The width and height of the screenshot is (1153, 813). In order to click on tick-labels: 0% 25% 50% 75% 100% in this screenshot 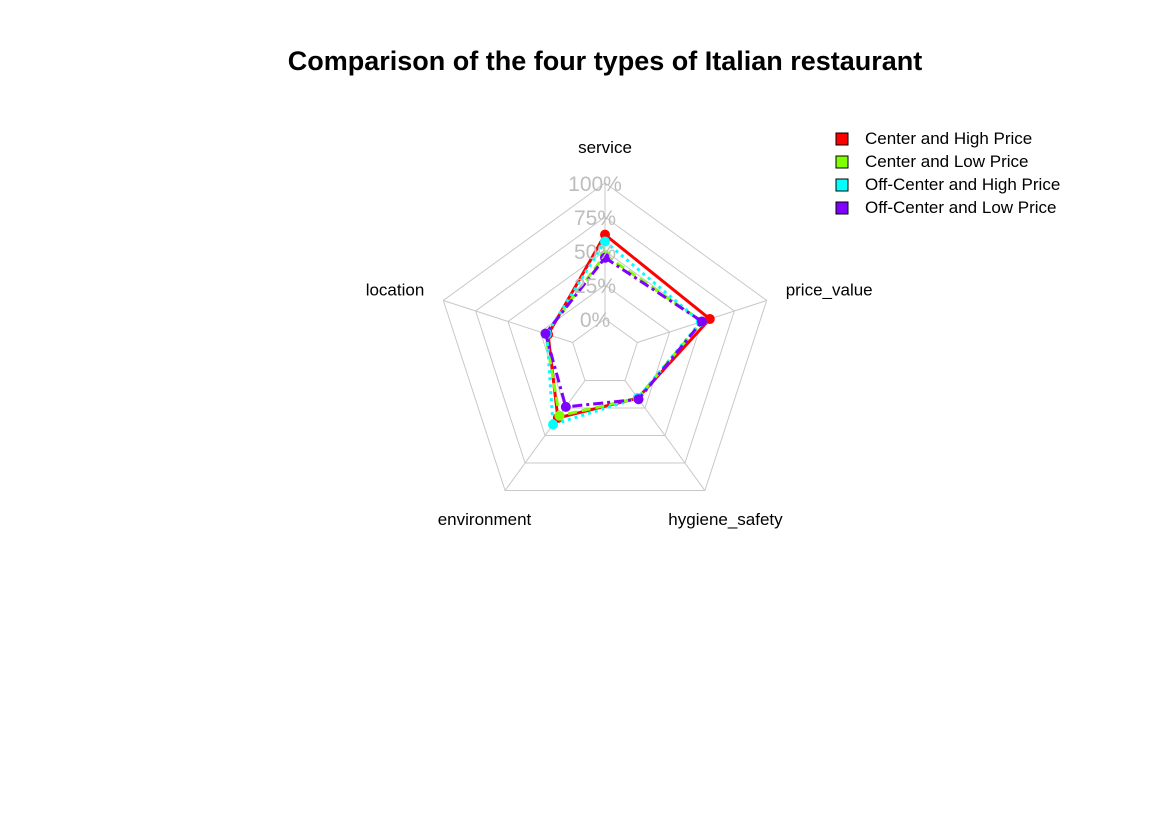, I will do `click(595, 252)`.